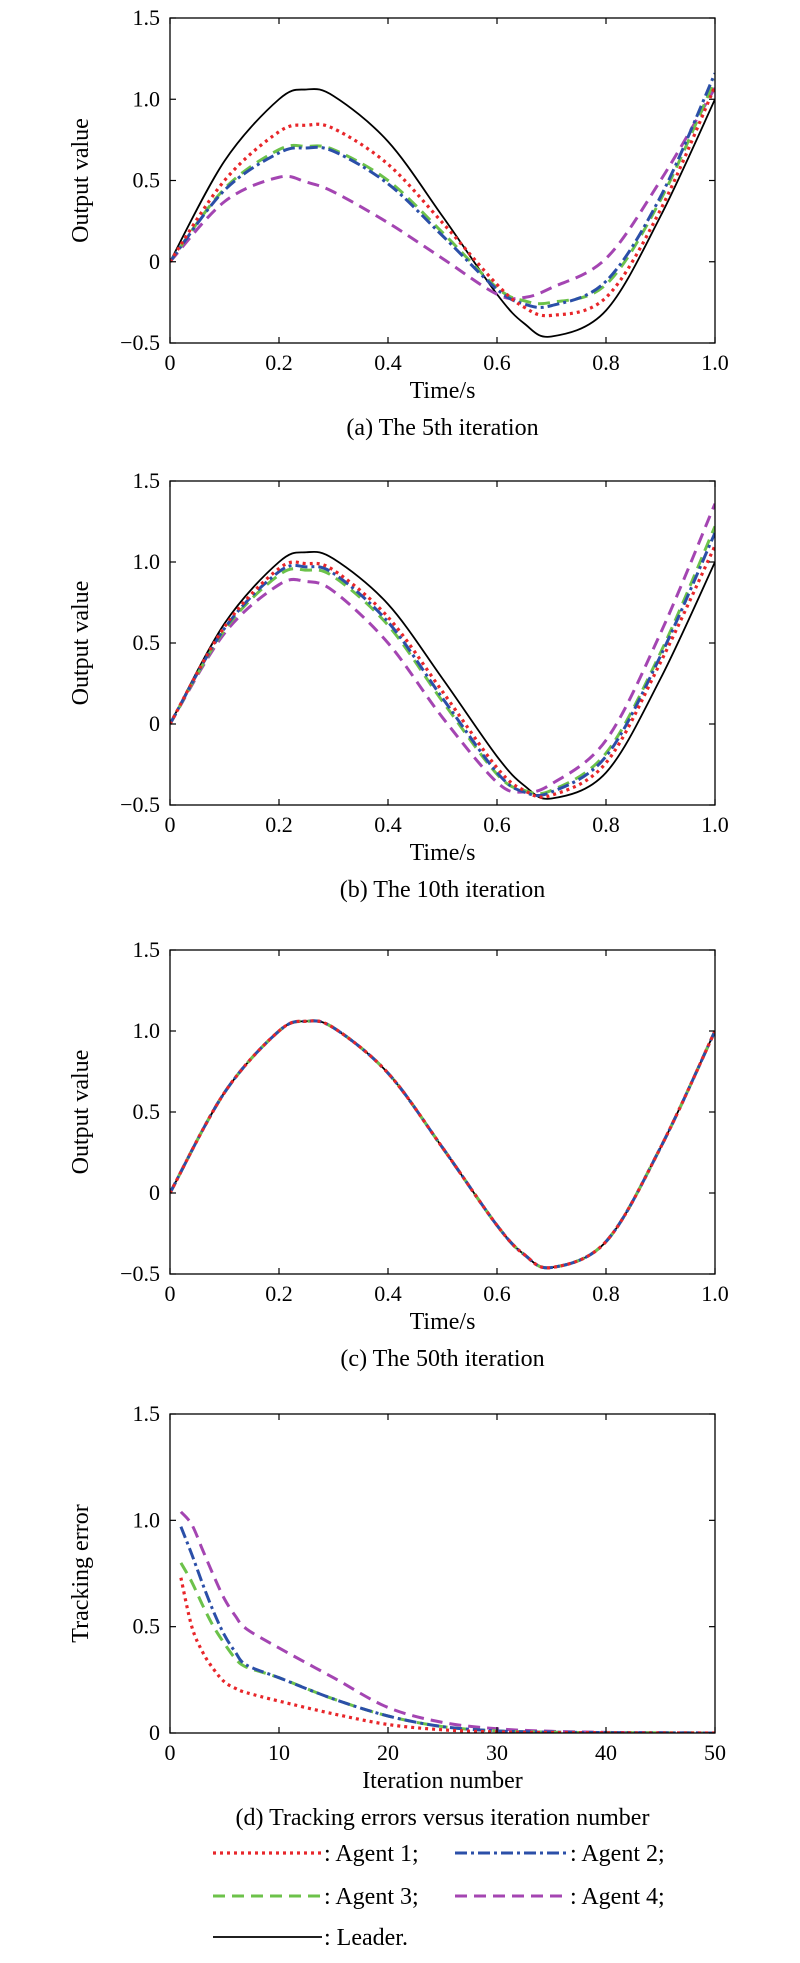 This screenshot has width=800, height=1963. What do you see at coordinates (371, 1854) in the screenshot?
I see `legend-label: : Agent 1;` at bounding box center [371, 1854].